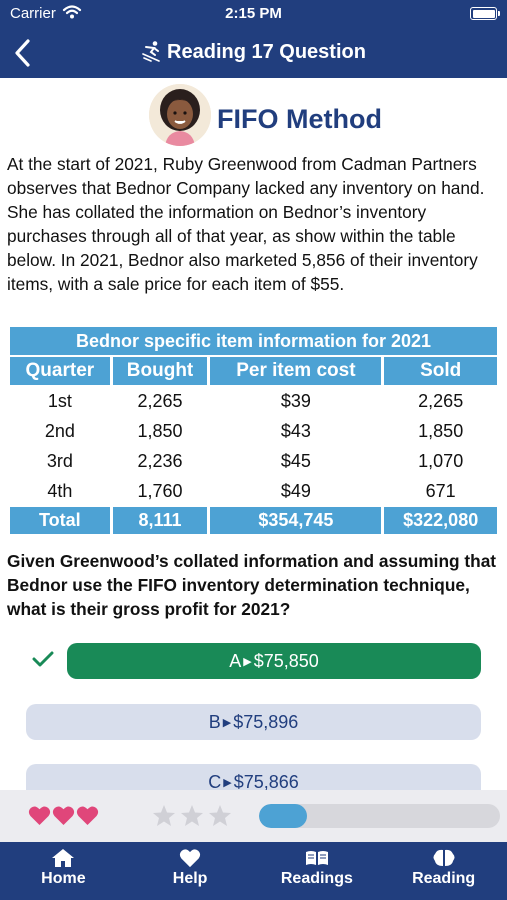 This screenshot has width=507, height=900. I want to click on tab-reading: Reading, so click(443, 871).